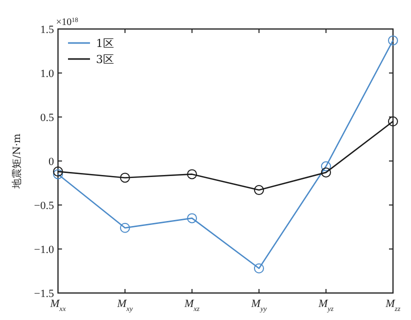 The image size is (411, 320). Describe the element at coordinates (47, 74) in the screenshot. I see `y-tick-label: 1.0` at that location.